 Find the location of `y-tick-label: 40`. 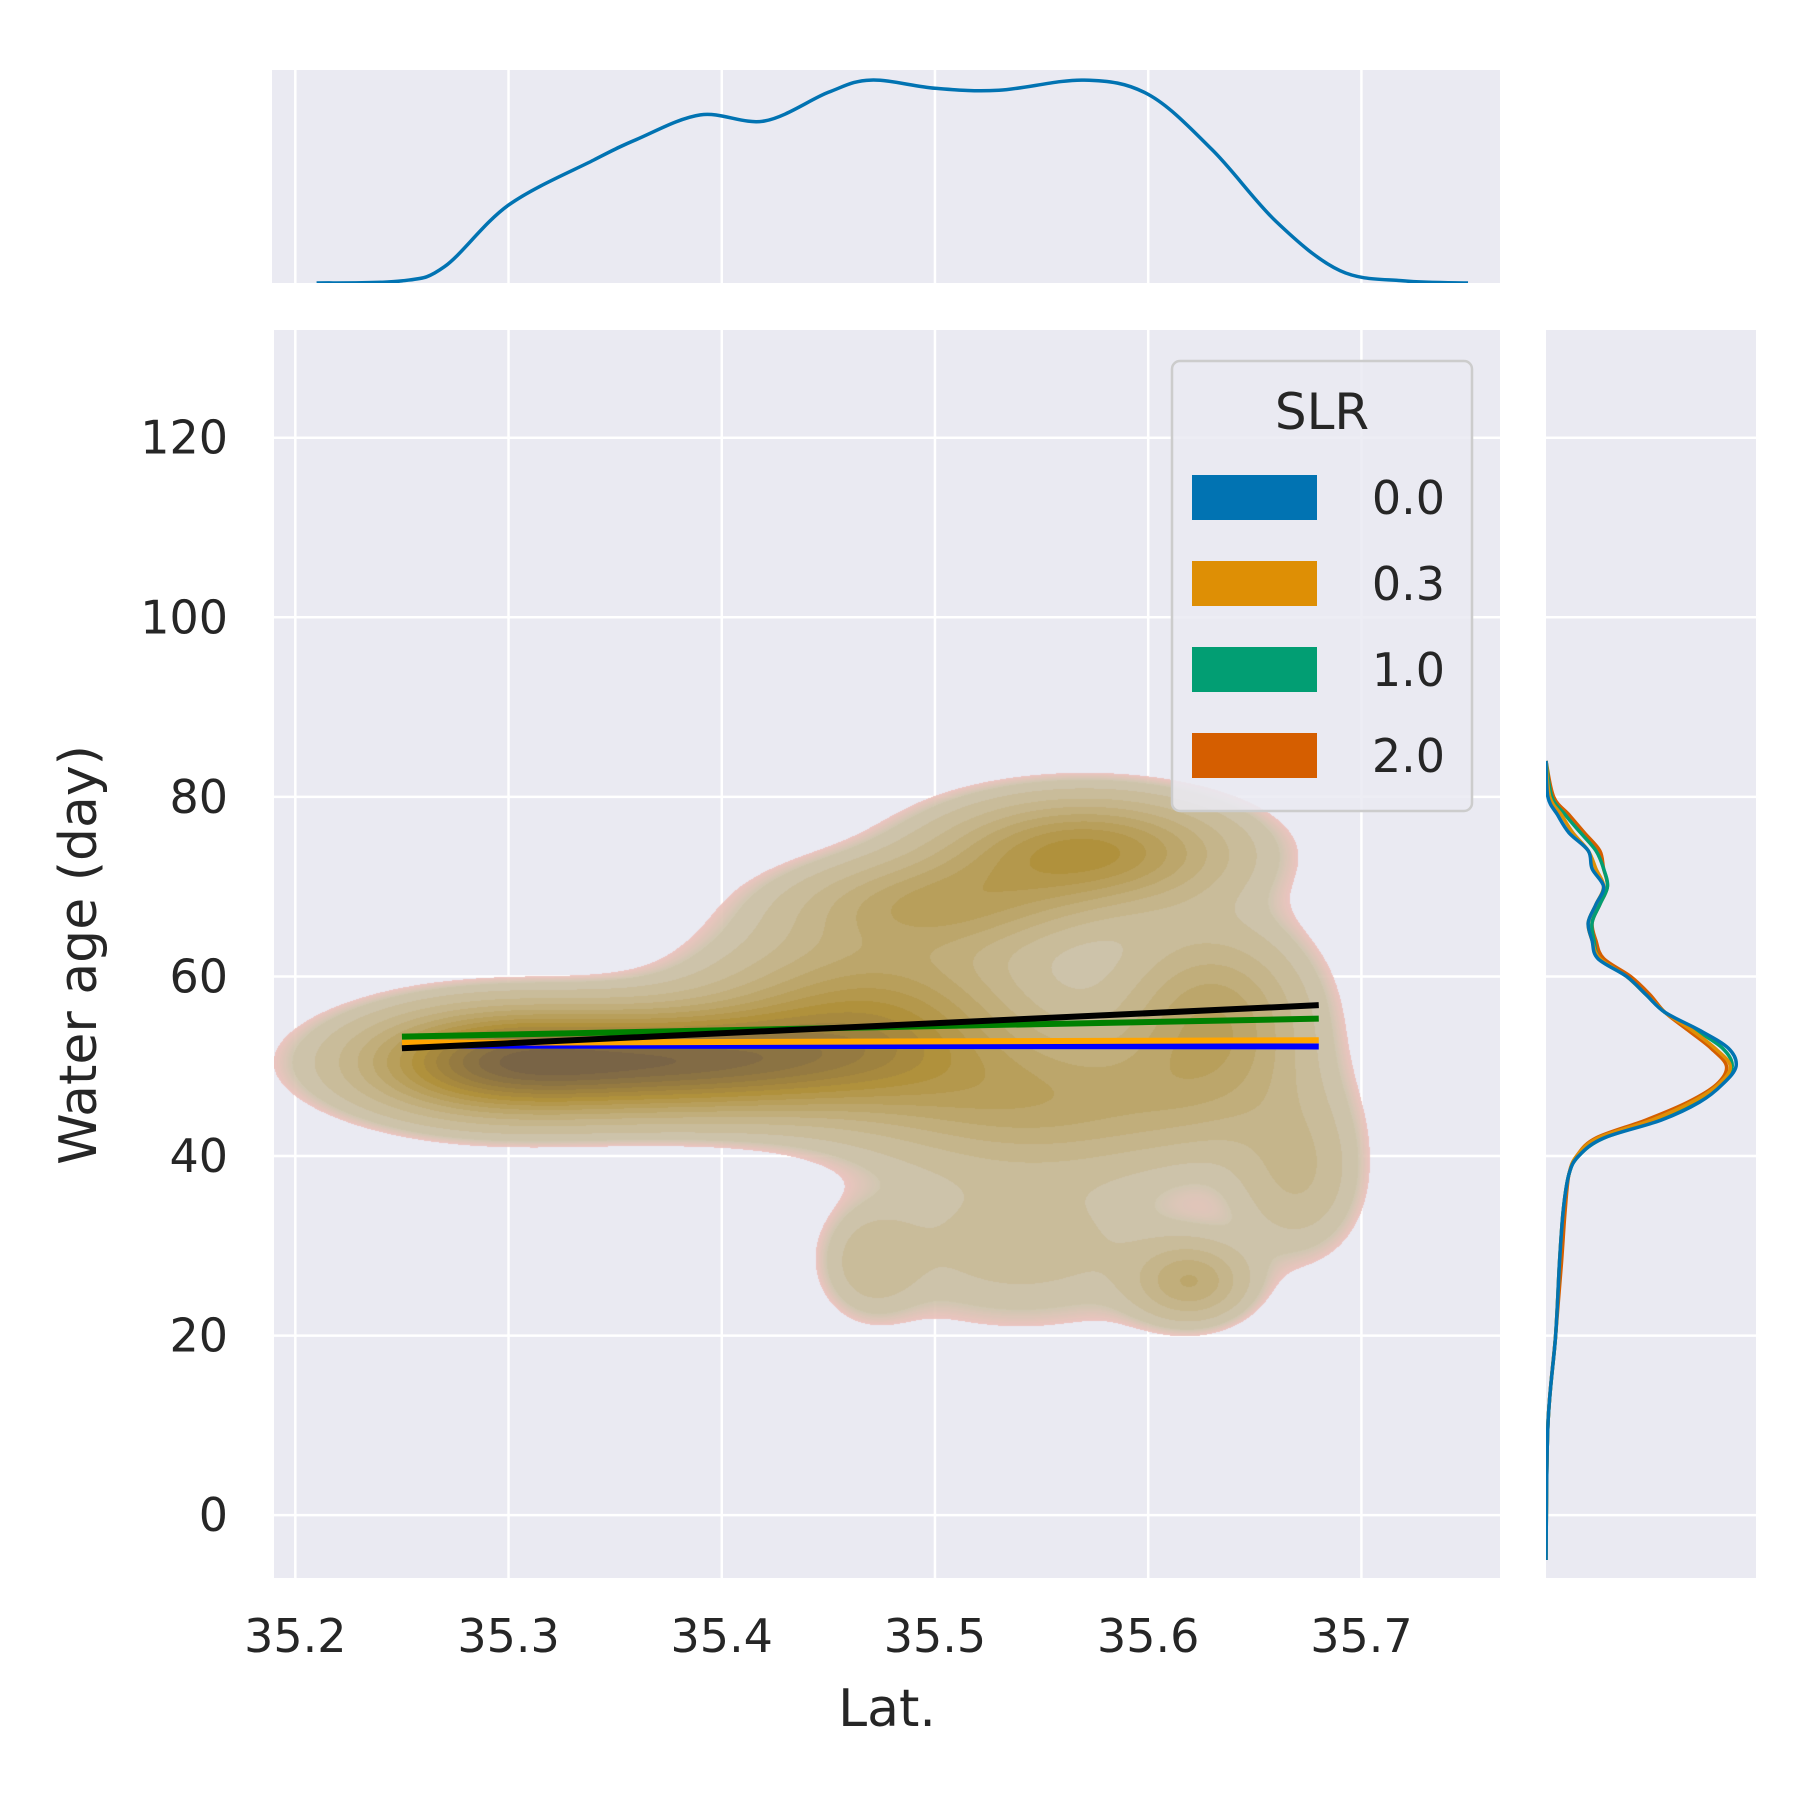

y-tick-label: 40 is located at coordinates (198, 1156).